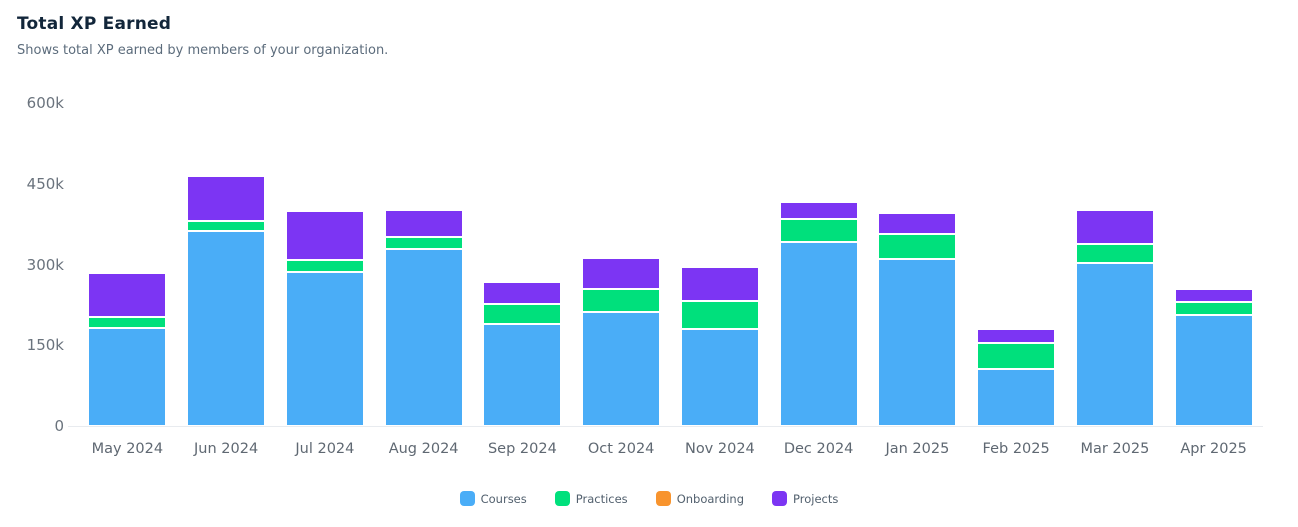 This screenshot has width=1298, height=527. I want to click on bar-column-oct-2024, so click(621, 264).